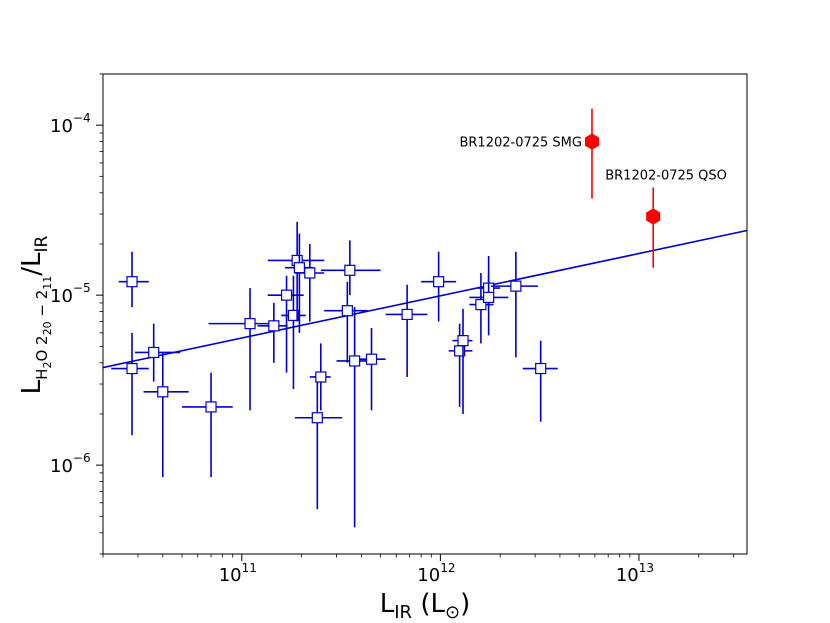 This screenshot has width=830, height=623. Describe the element at coordinates (436, 573) in the screenshot. I see `x-tick-label: 1012` at that location.